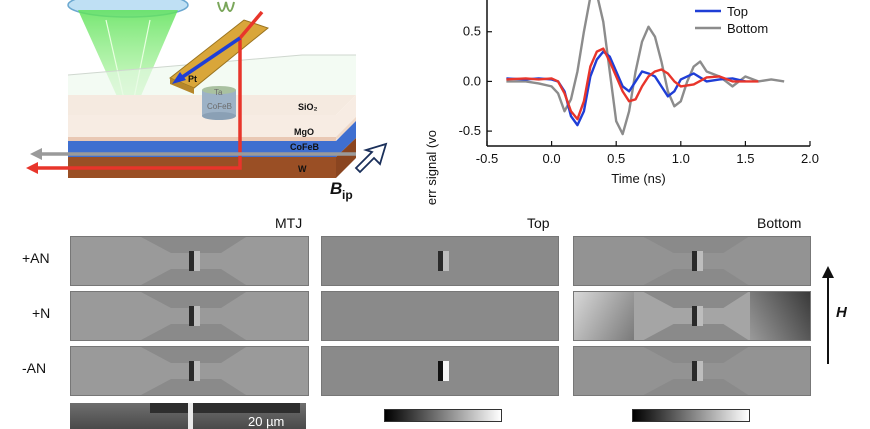 Image resolution: width=870 pixels, height=429 pixels. What do you see at coordinates (841, 312) in the screenshot?
I see `field-label: H` at bounding box center [841, 312].